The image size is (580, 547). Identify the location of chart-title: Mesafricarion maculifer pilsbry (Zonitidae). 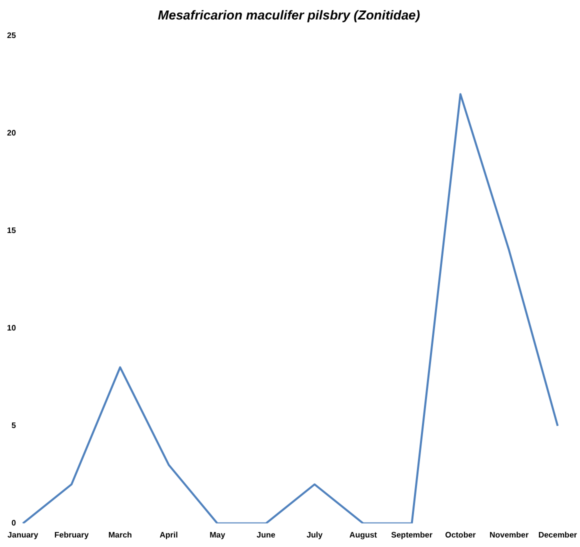
(289, 14).